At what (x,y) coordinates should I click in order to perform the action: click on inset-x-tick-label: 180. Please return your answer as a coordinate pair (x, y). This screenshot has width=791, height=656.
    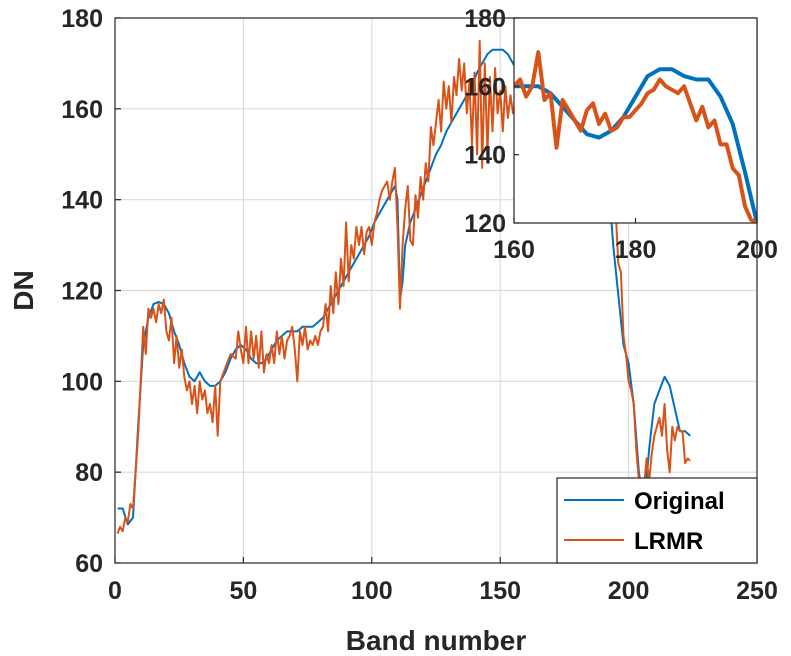
    Looking at the image, I should click on (636, 250).